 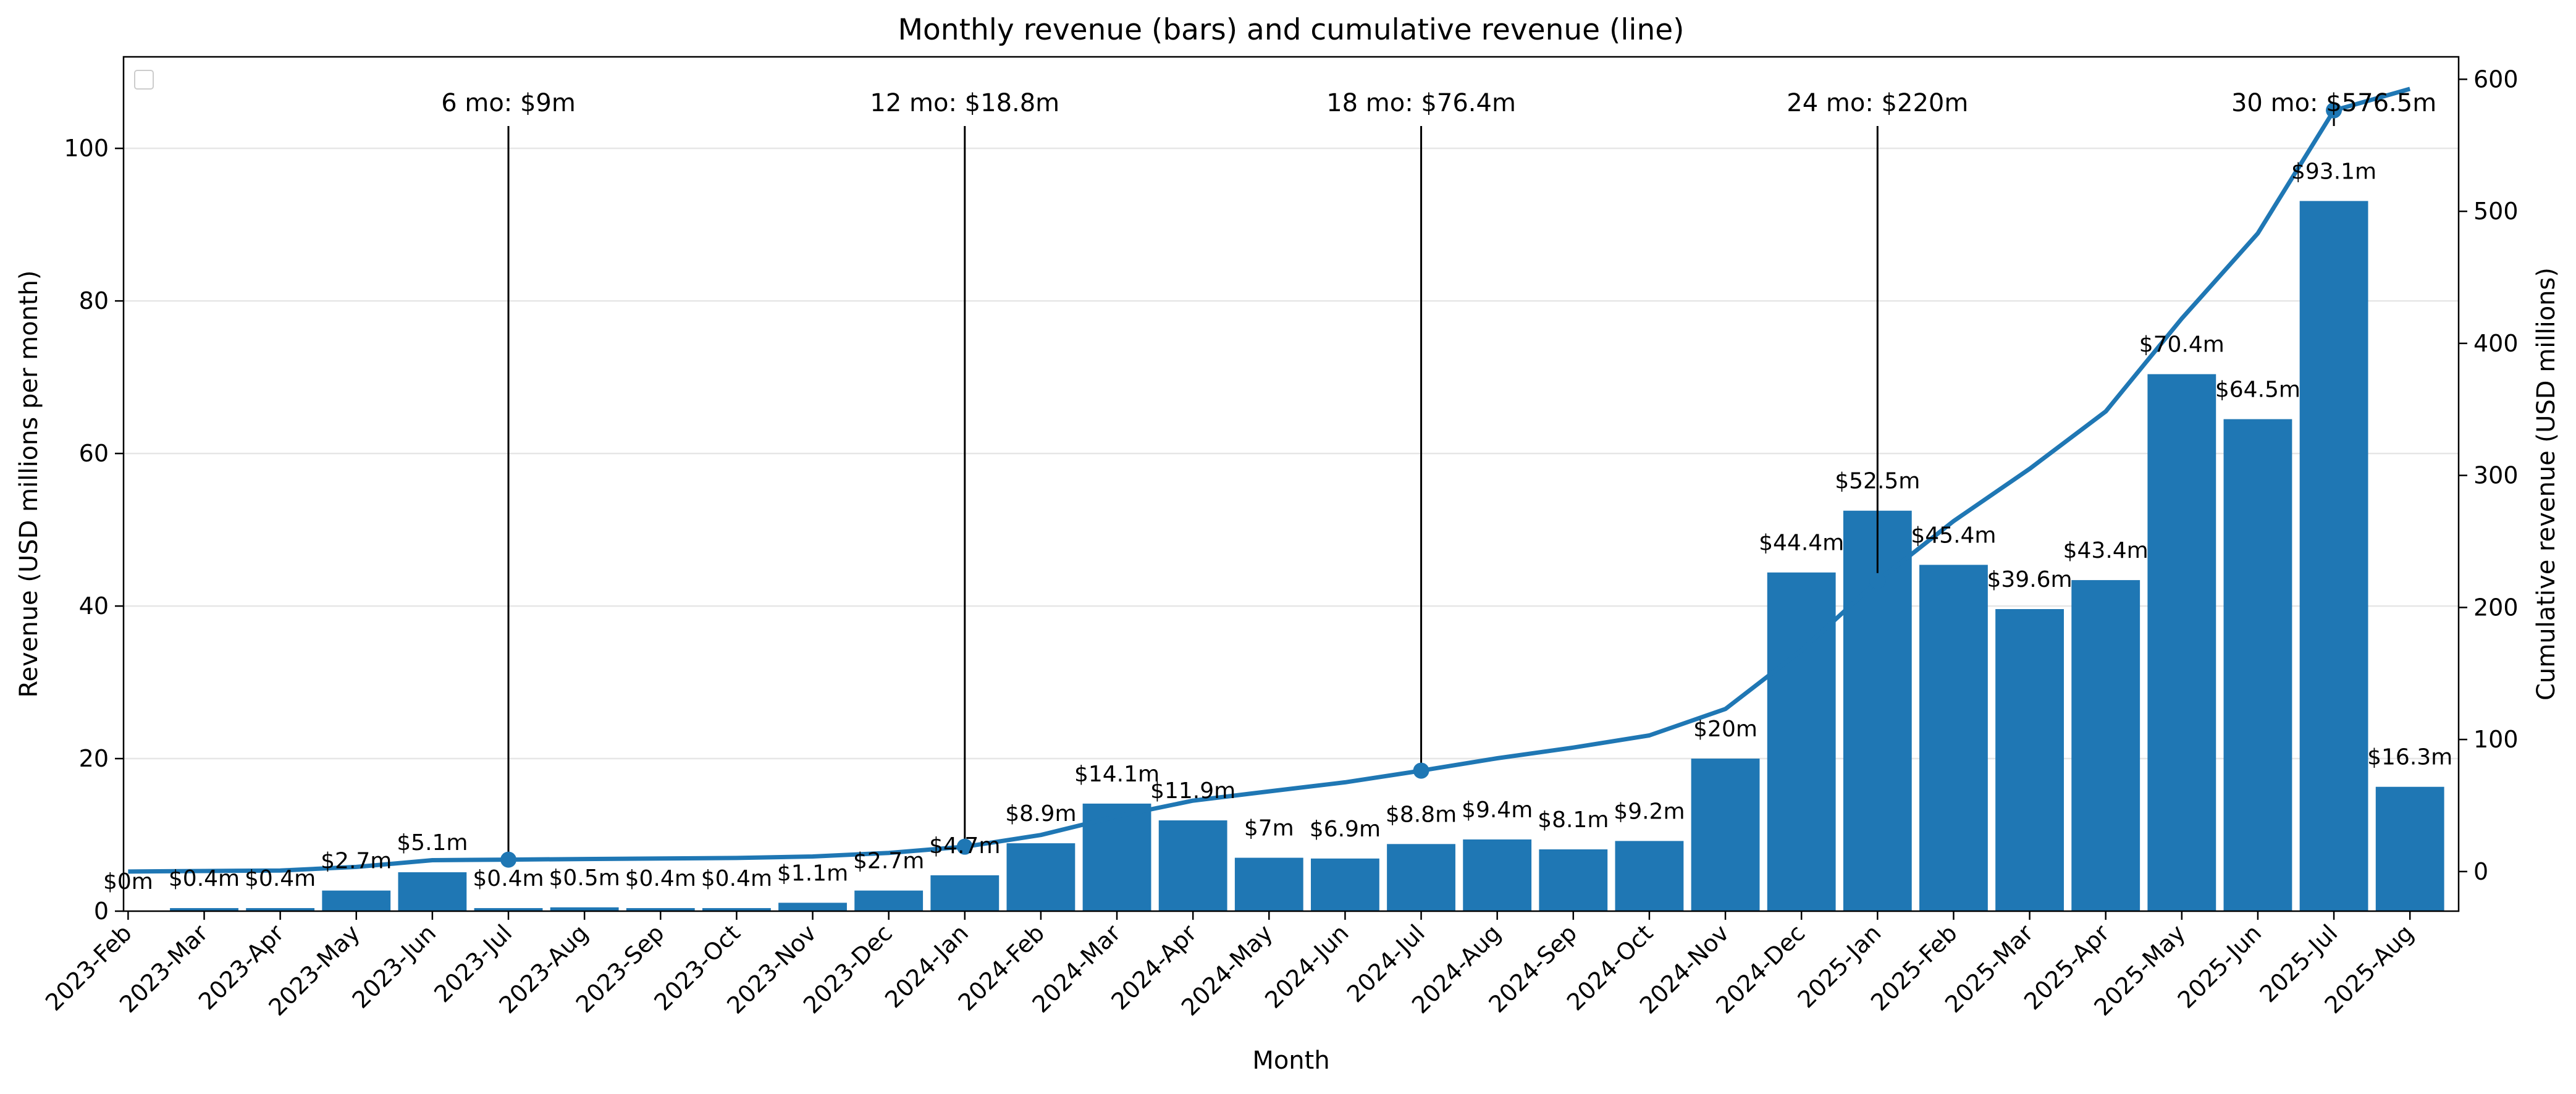 I want to click on bar-2023-May, so click(x=356, y=900).